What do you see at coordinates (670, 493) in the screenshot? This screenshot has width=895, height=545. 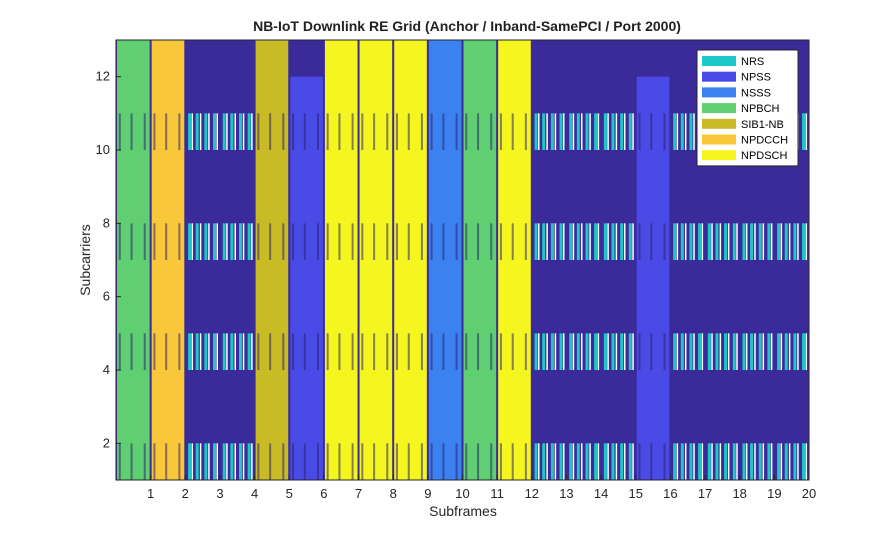 I see `x-tick-label-16: 16` at bounding box center [670, 493].